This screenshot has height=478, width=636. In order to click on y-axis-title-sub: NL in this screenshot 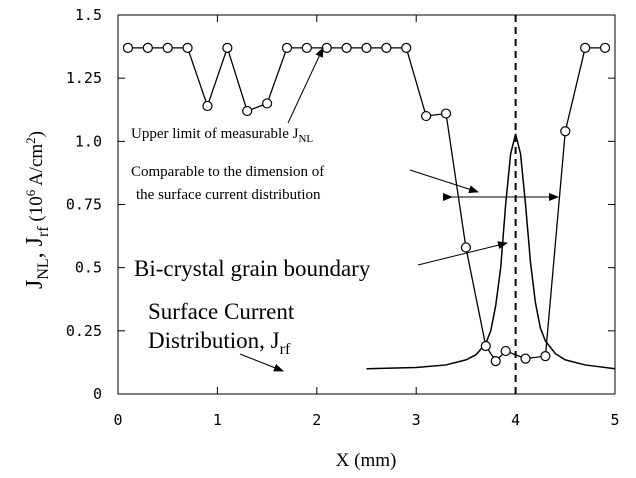, I will do `click(43, 268)`.